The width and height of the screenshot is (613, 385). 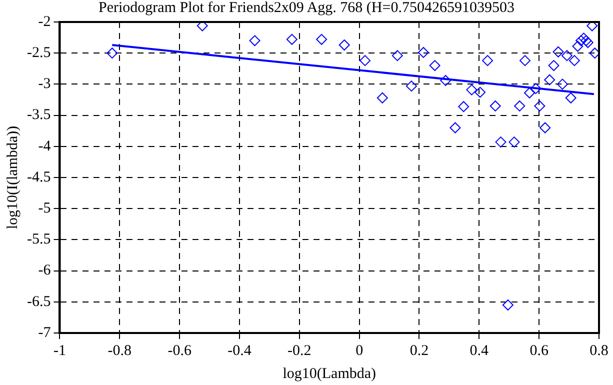 I want to click on y-axis-title: log10(I(lambda)), so click(x=12, y=178).